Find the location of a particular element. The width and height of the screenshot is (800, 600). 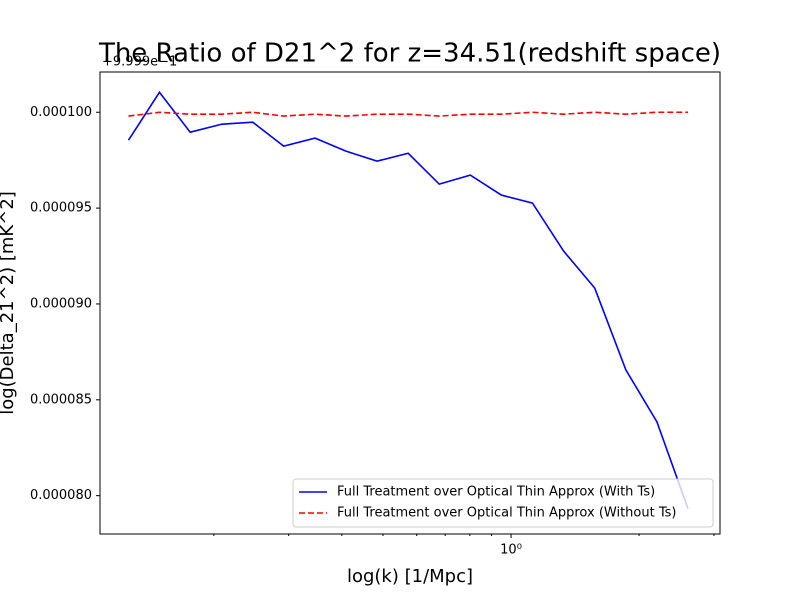

x-tick-label: 10⁰ is located at coordinates (511, 550).